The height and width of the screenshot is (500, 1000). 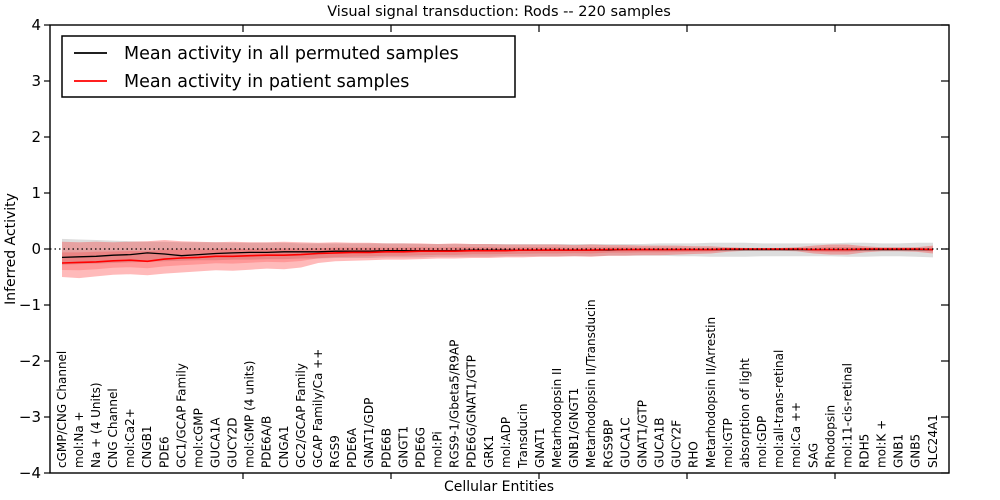 I want to click on x-category-label: Metarhodopsin II, so click(x=557, y=418).